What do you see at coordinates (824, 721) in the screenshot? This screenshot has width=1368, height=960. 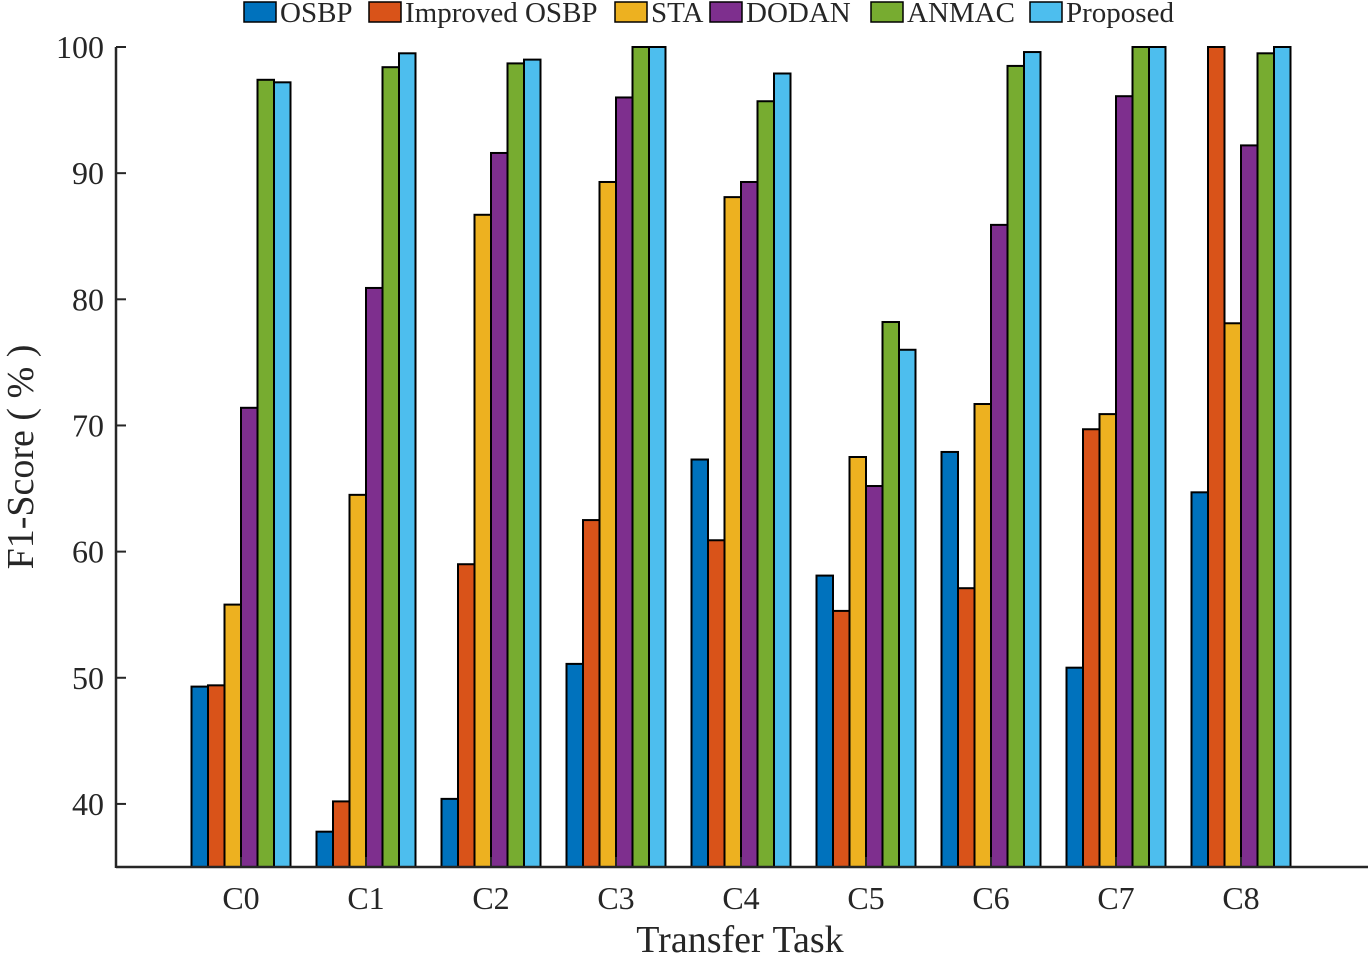 I see `bar-osbp-c5` at bounding box center [824, 721].